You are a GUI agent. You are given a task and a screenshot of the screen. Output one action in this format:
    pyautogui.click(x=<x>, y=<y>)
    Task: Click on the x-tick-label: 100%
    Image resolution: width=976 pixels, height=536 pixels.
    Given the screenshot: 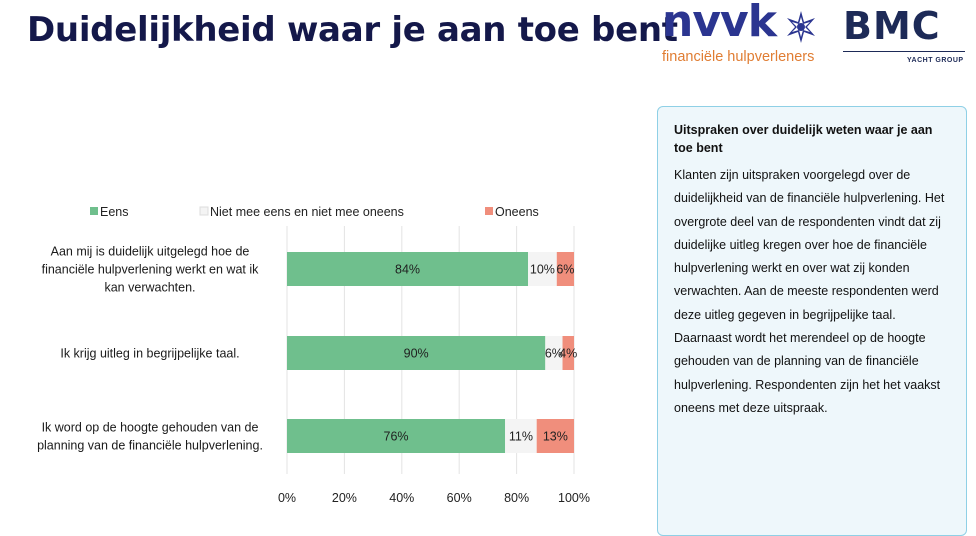 What is the action you would take?
    pyautogui.click(x=574, y=498)
    